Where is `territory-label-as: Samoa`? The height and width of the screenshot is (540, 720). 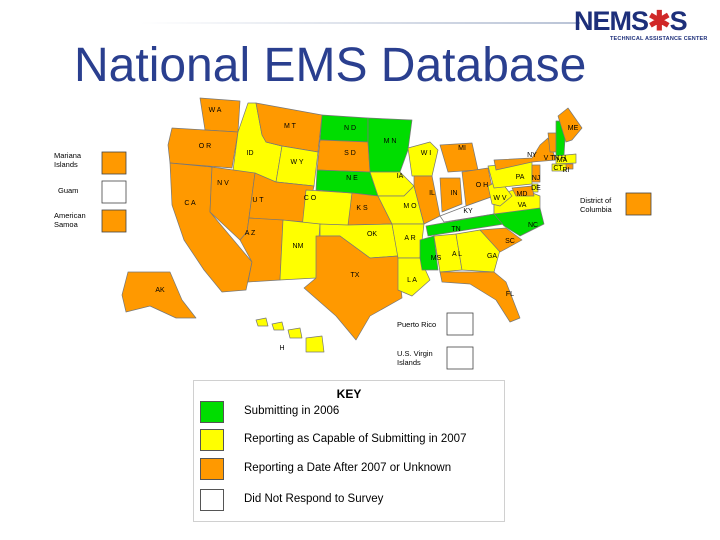
territory-label-as: Samoa is located at coordinates (66, 224).